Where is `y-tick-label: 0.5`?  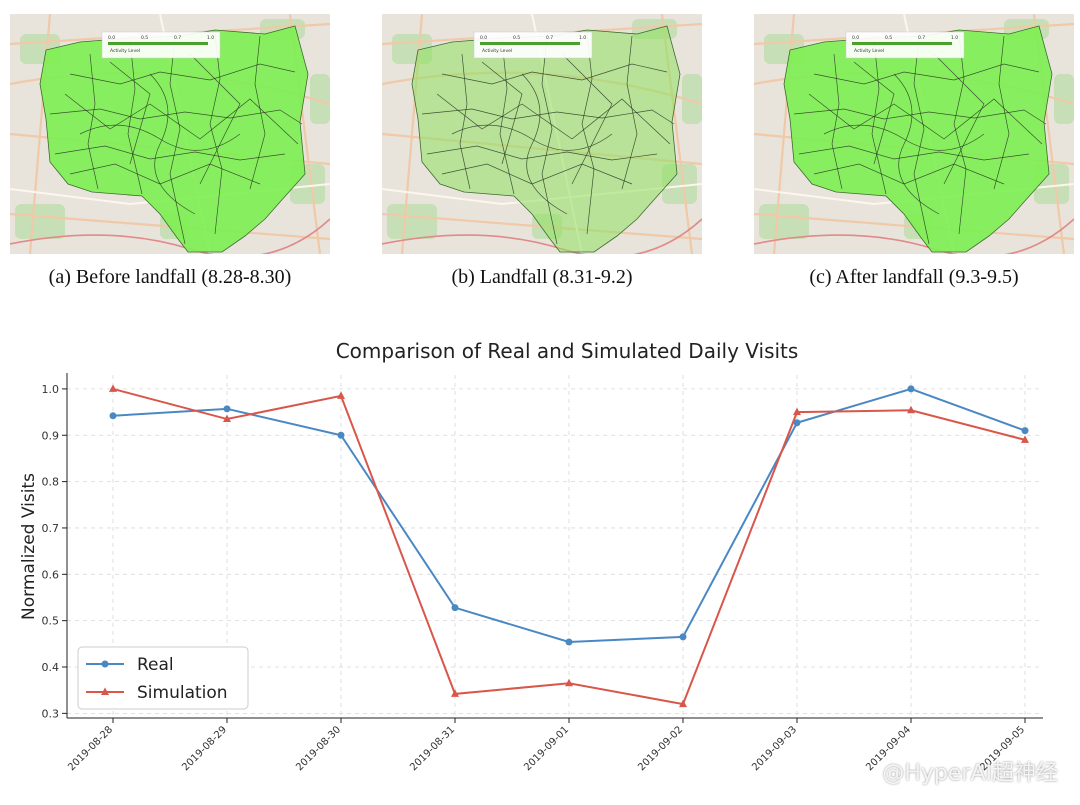
y-tick-label: 0.5 is located at coordinates (51, 621).